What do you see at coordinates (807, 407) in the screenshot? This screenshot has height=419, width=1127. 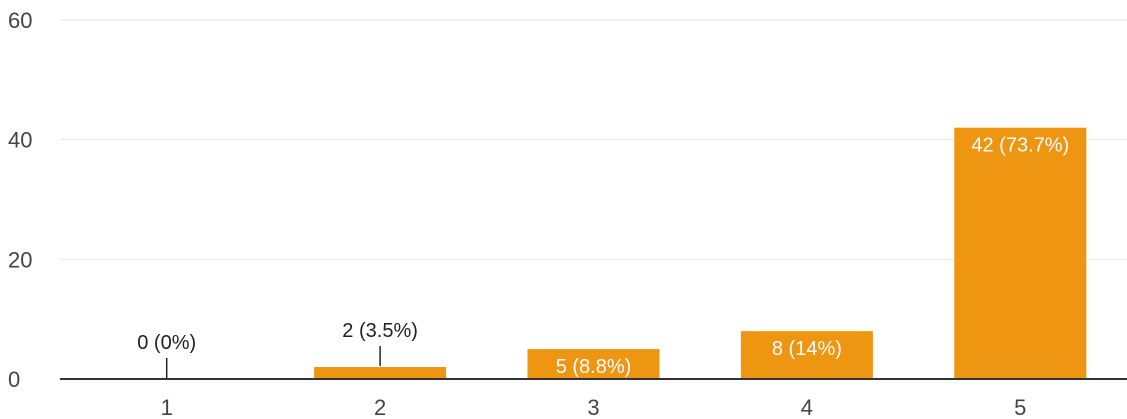 I see `x-tick-label: 4` at bounding box center [807, 407].